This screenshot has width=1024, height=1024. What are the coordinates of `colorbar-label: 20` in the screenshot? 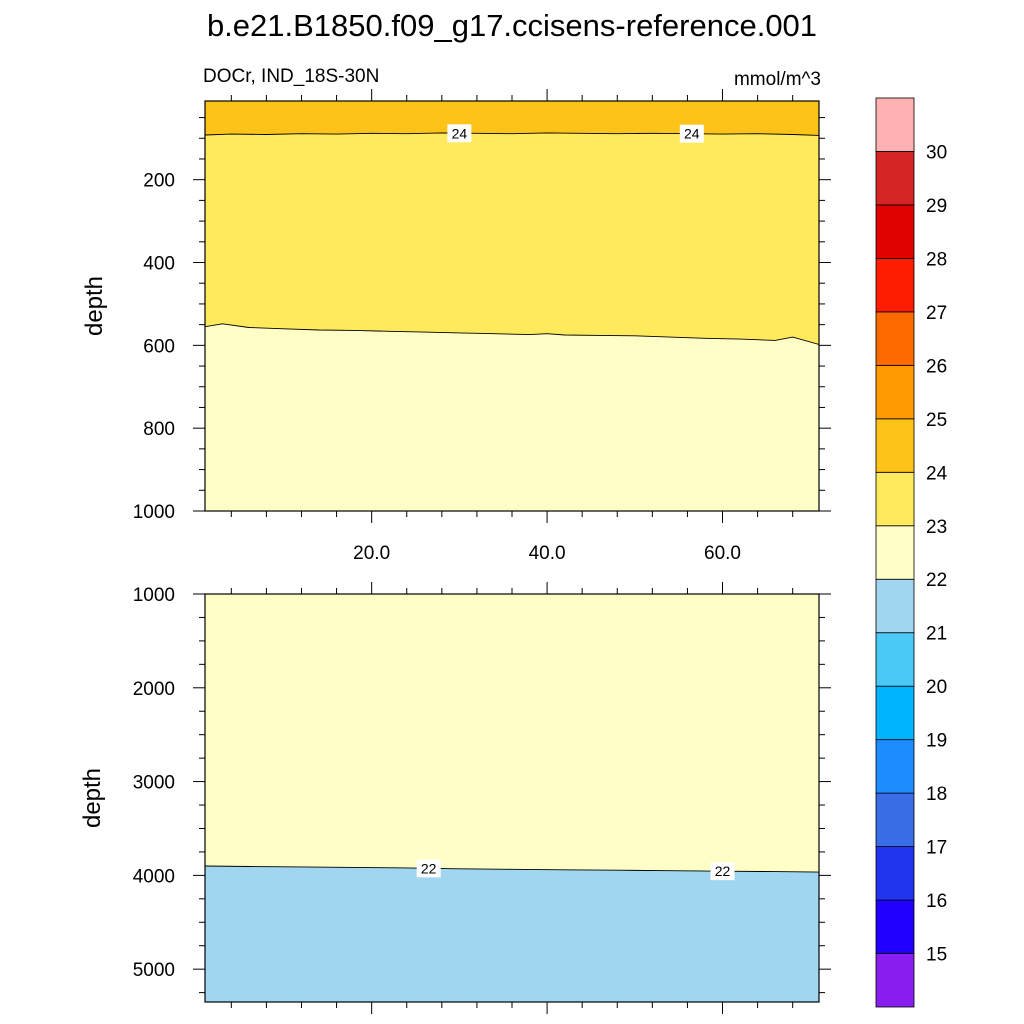 It's located at (936, 687).